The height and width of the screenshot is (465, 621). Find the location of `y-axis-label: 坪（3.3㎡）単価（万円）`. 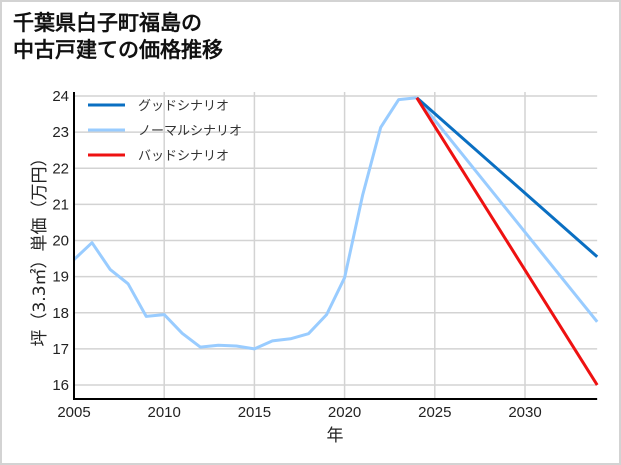

y-axis-label: 坪（3.3㎡）単価（万円） is located at coordinates (40, 247).